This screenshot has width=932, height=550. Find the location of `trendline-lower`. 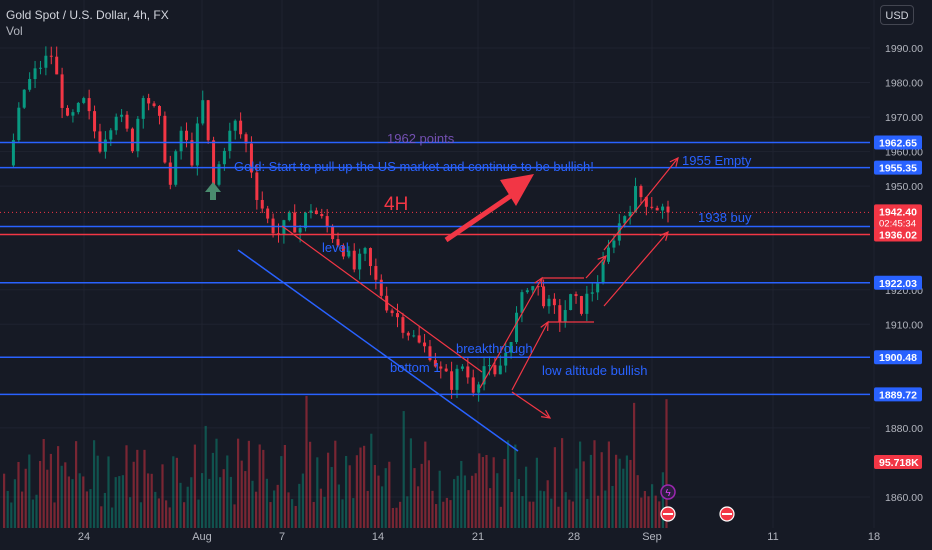

trendline-lower is located at coordinates (378, 350).